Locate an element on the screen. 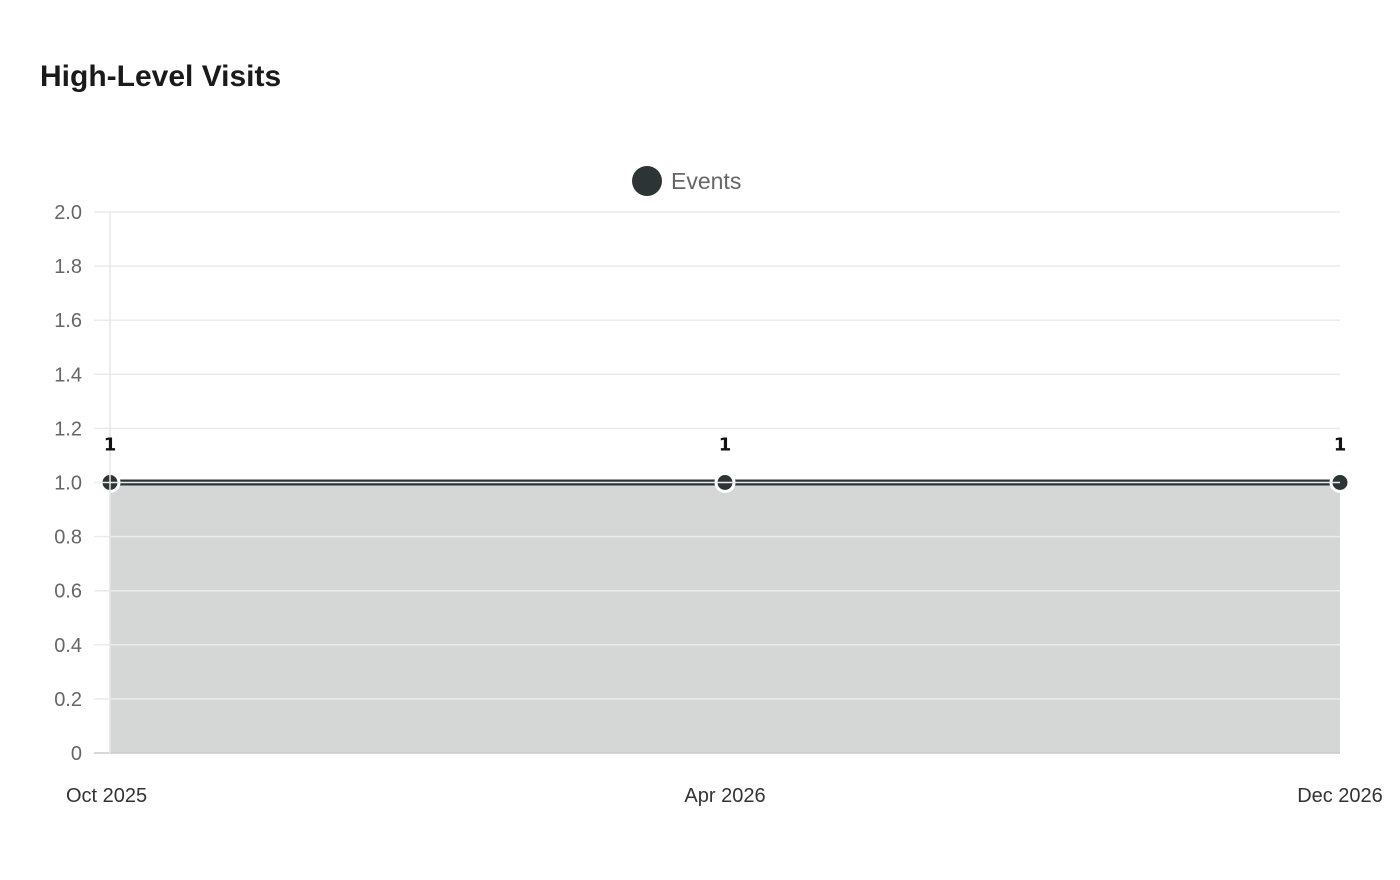 This screenshot has height=880, width=1400. x-axis: Oct 2025 Apr 2026 Dec 2026 is located at coordinates (724, 796).